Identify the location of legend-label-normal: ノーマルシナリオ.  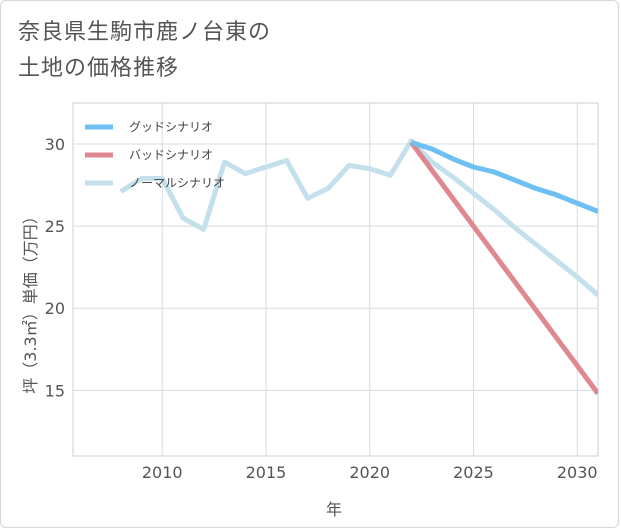
(177, 183).